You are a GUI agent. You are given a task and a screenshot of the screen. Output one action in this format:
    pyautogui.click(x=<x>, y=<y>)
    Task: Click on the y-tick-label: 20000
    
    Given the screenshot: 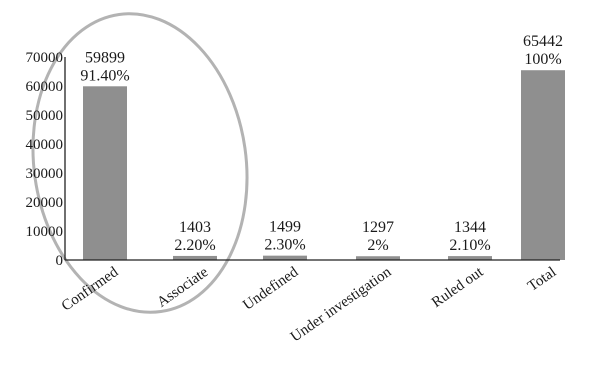 What is the action you would take?
    pyautogui.click(x=45, y=203)
    